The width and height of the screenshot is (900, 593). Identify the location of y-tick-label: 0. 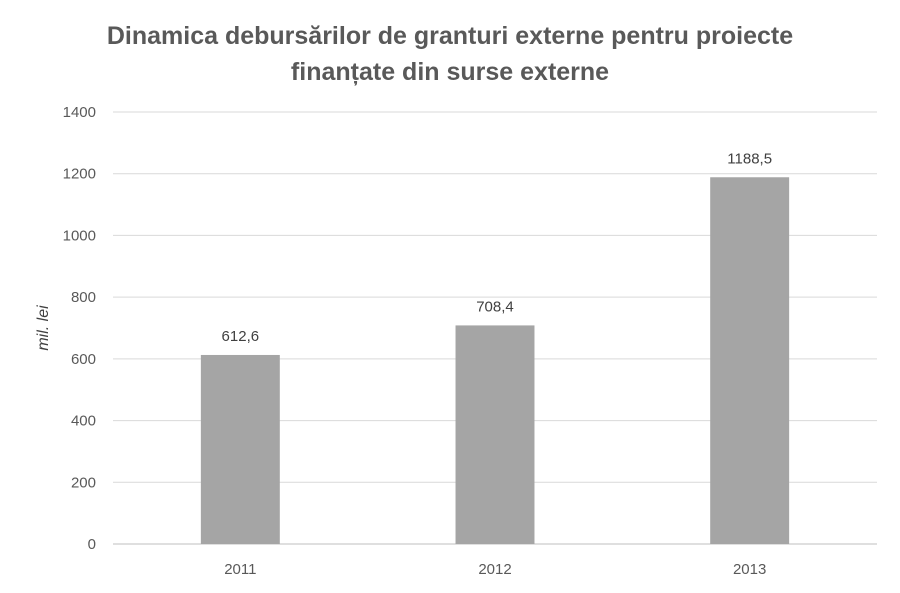
(92, 544).